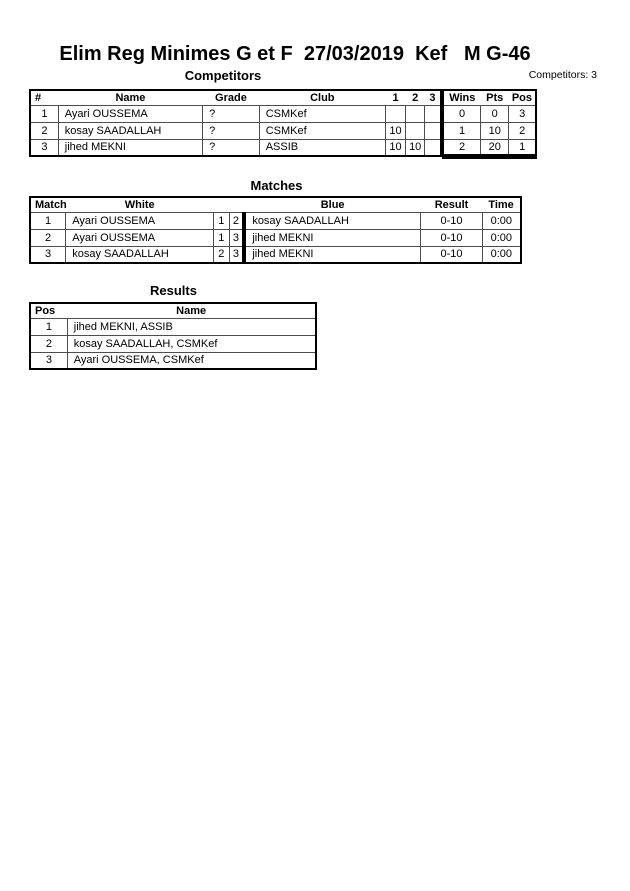 This screenshot has height=891, width=630. Describe the element at coordinates (395, 113) in the screenshot. I see `cell-round1` at that location.